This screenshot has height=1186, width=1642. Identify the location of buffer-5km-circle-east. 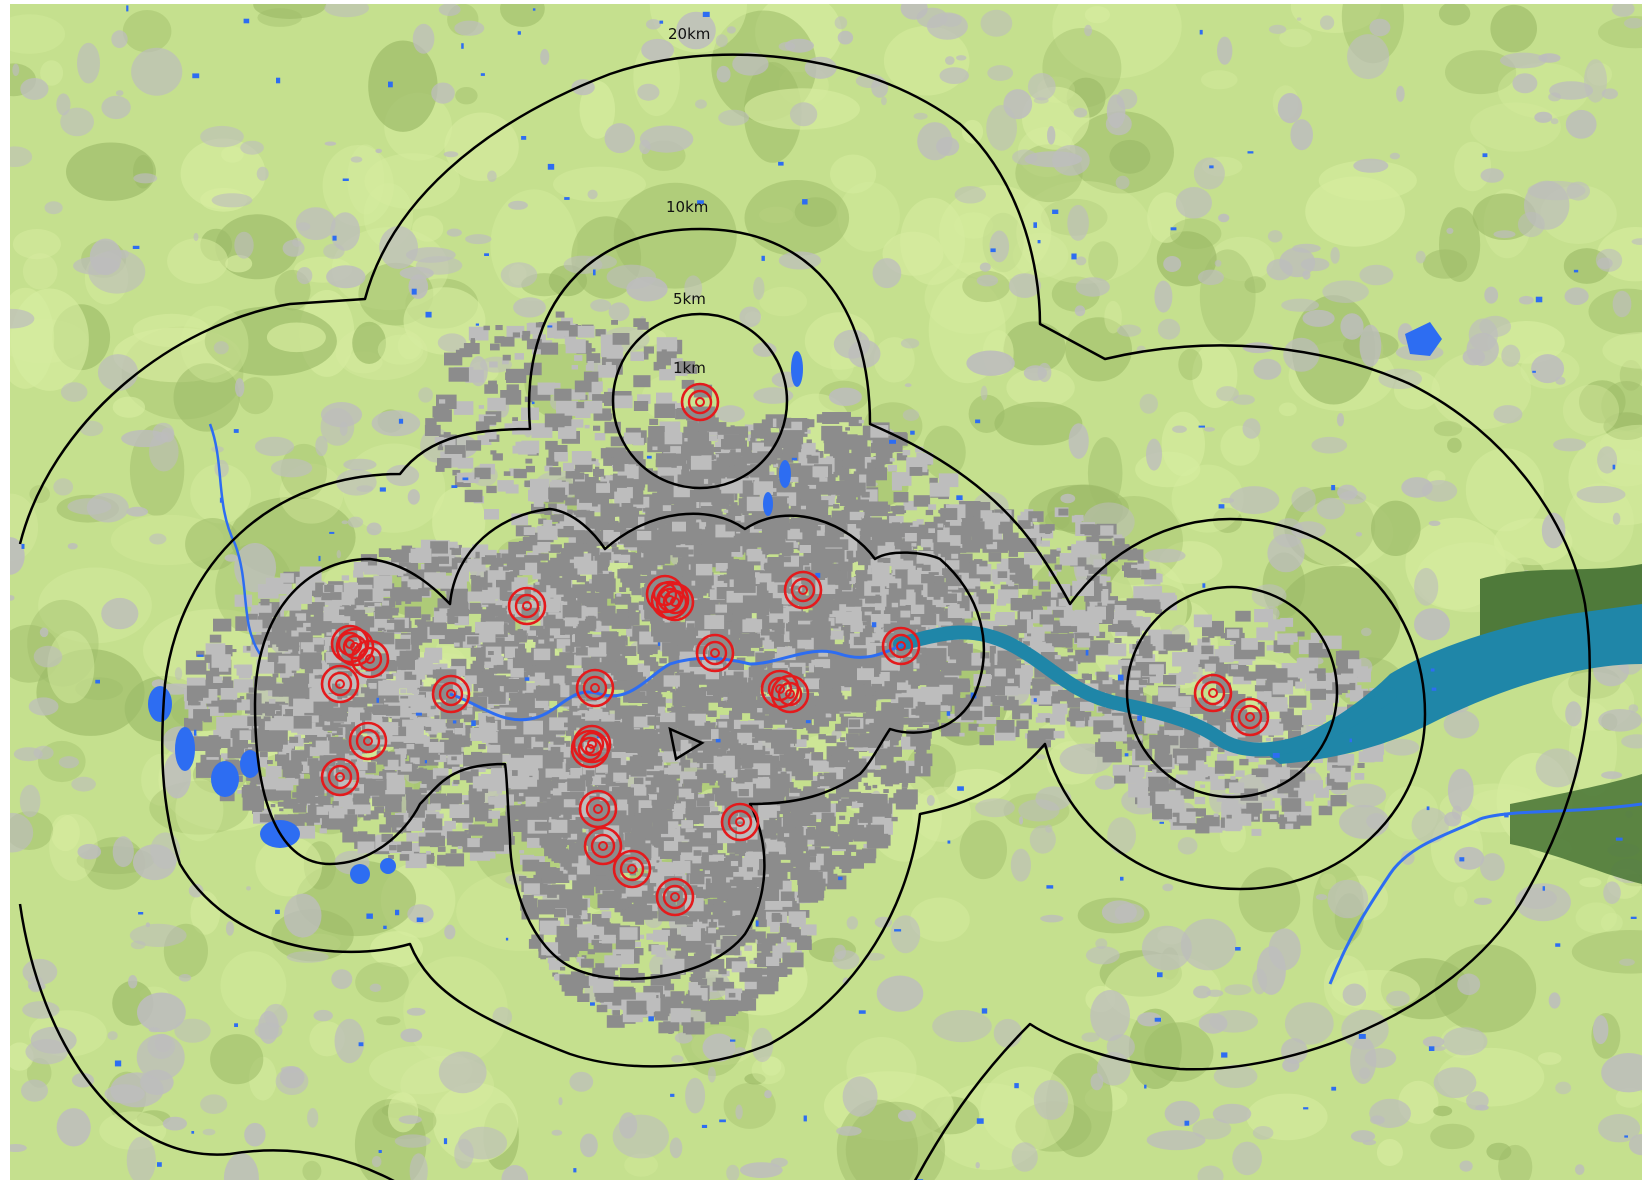
(1232, 692).